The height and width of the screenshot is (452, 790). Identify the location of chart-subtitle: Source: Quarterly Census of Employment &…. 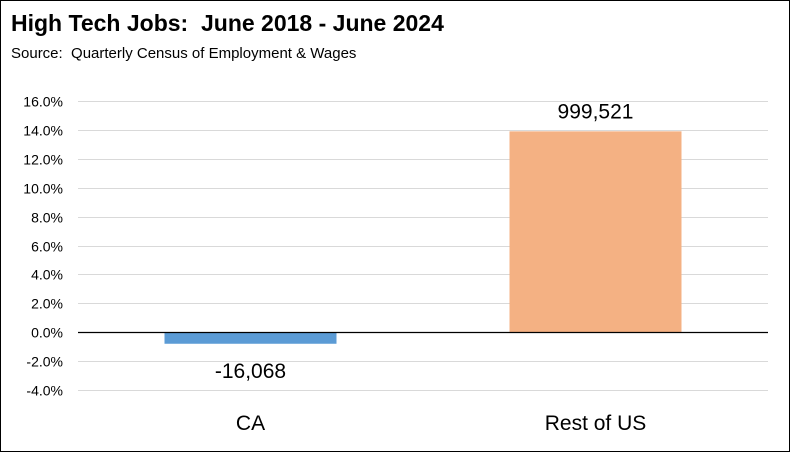
(184, 53).